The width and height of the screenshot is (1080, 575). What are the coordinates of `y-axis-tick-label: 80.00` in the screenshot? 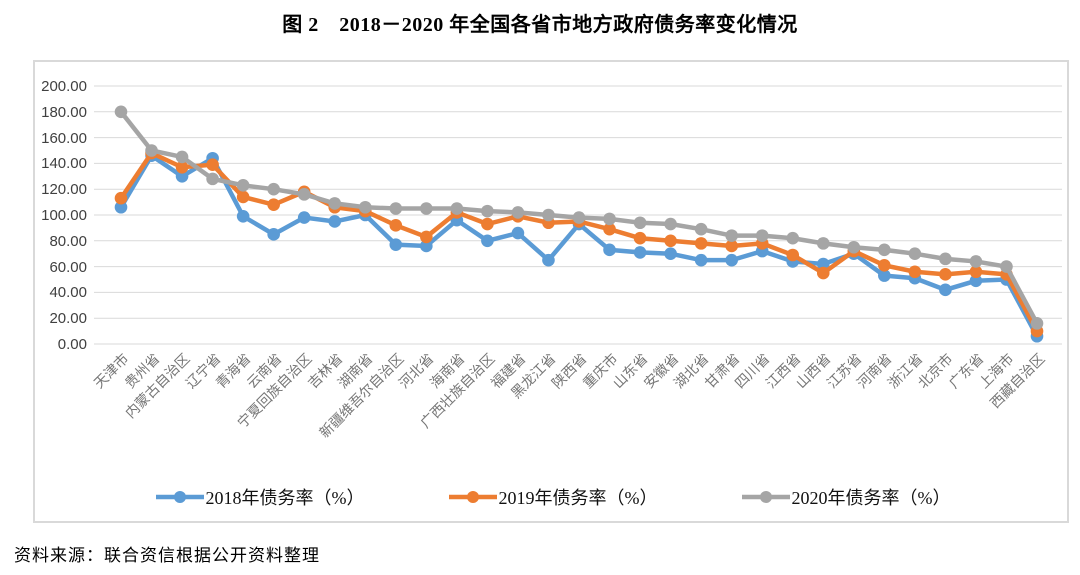 It's located at (68, 241).